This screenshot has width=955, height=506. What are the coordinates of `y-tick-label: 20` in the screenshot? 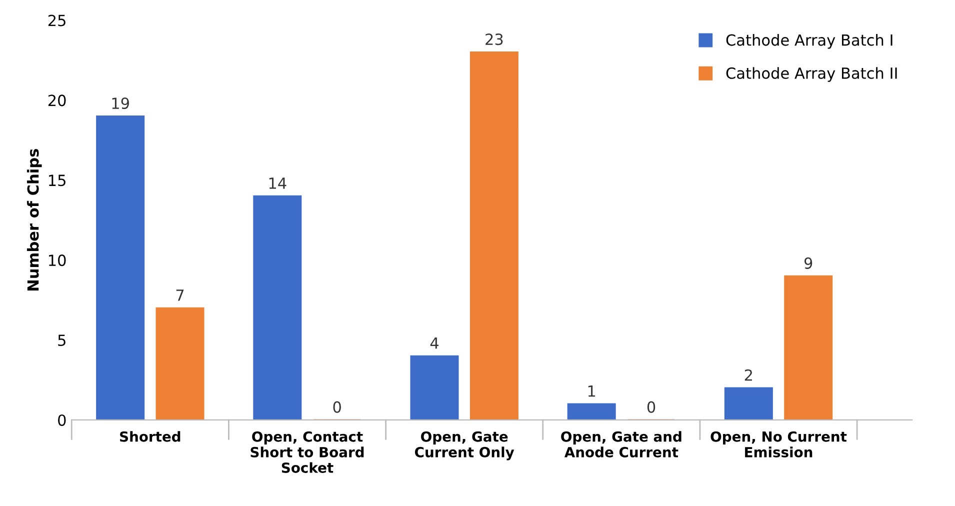 It's located at (57, 100).